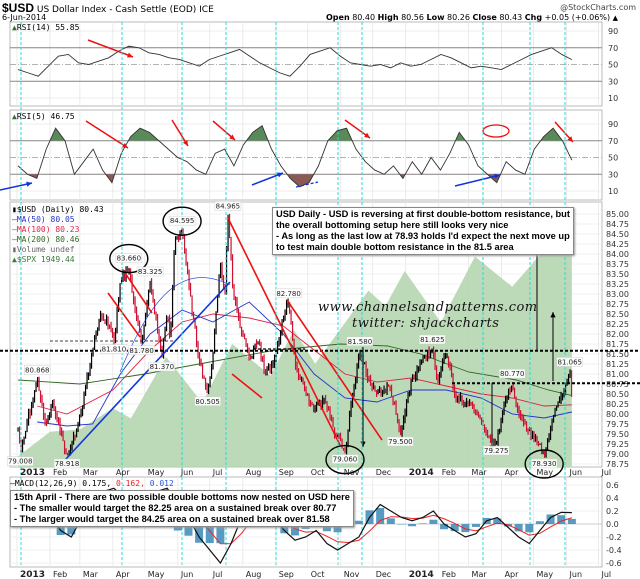 The height and width of the screenshot is (579, 640). I want to click on legend-volume-text: Volume undef, so click(45, 249).